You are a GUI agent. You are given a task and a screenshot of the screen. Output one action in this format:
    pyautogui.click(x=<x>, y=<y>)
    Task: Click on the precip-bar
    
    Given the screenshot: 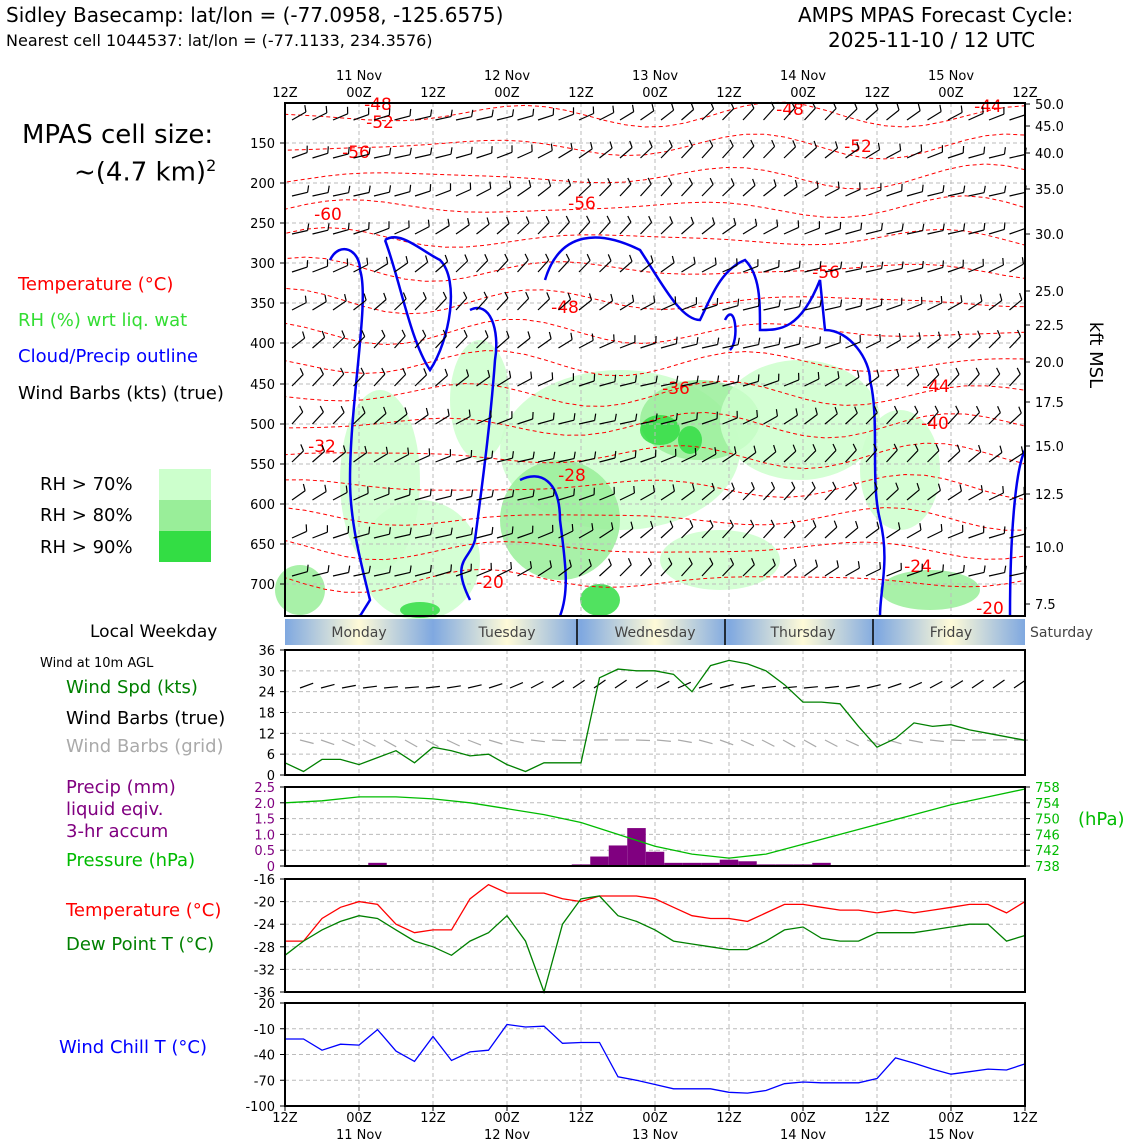 What is the action you would take?
    pyautogui.click(x=821, y=864)
    